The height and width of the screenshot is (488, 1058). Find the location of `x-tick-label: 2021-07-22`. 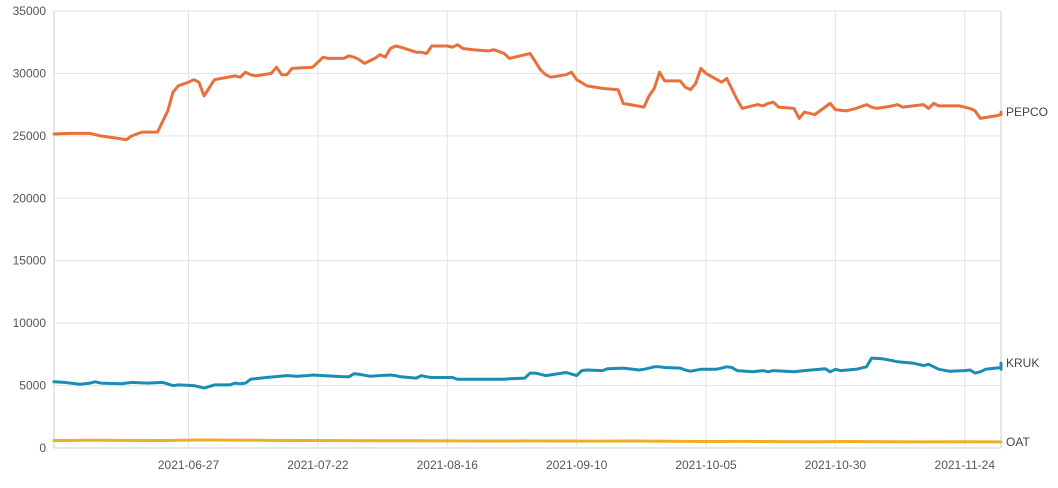

x-tick-label: 2021-07-22 is located at coordinates (318, 465).